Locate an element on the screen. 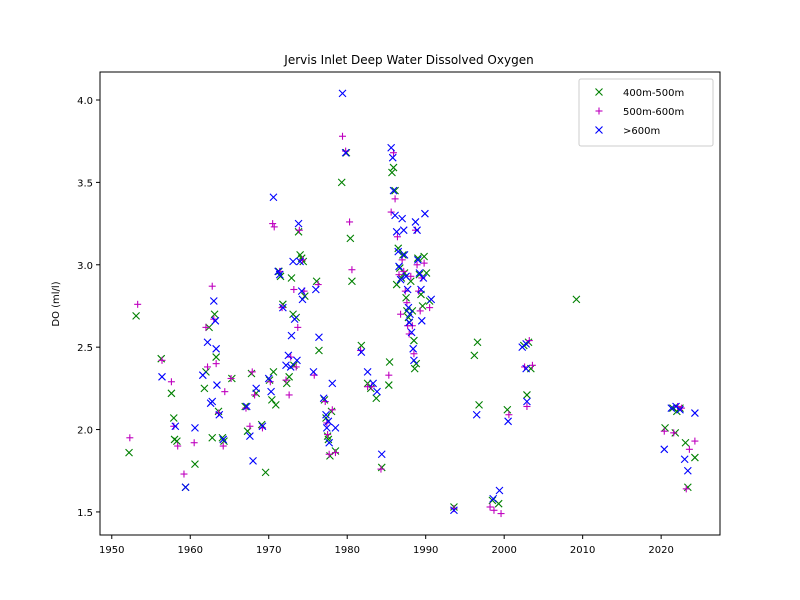 The image size is (800, 600). y-tick-label: 1.5 is located at coordinates (85, 513).